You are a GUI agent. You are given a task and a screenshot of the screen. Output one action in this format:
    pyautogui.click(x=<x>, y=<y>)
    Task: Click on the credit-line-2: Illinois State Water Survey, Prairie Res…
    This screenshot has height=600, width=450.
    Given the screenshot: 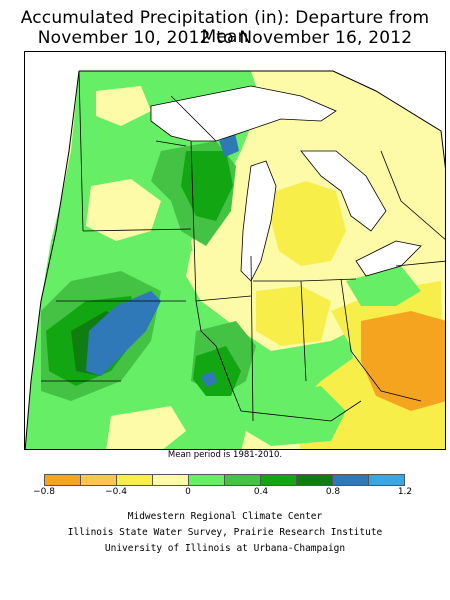 What is the action you would take?
    pyautogui.click(x=225, y=532)
    